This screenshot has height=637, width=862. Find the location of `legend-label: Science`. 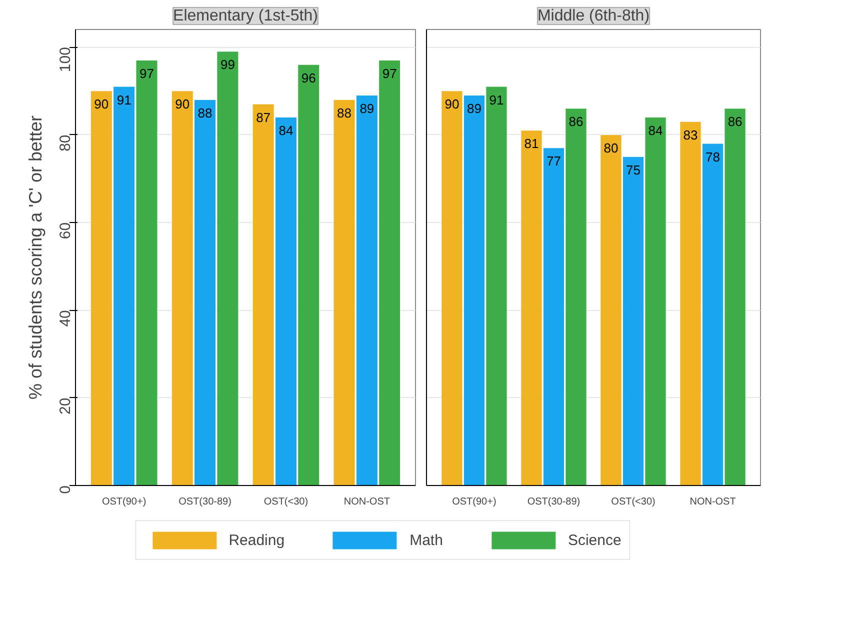

legend-label: Science is located at coordinates (595, 540).